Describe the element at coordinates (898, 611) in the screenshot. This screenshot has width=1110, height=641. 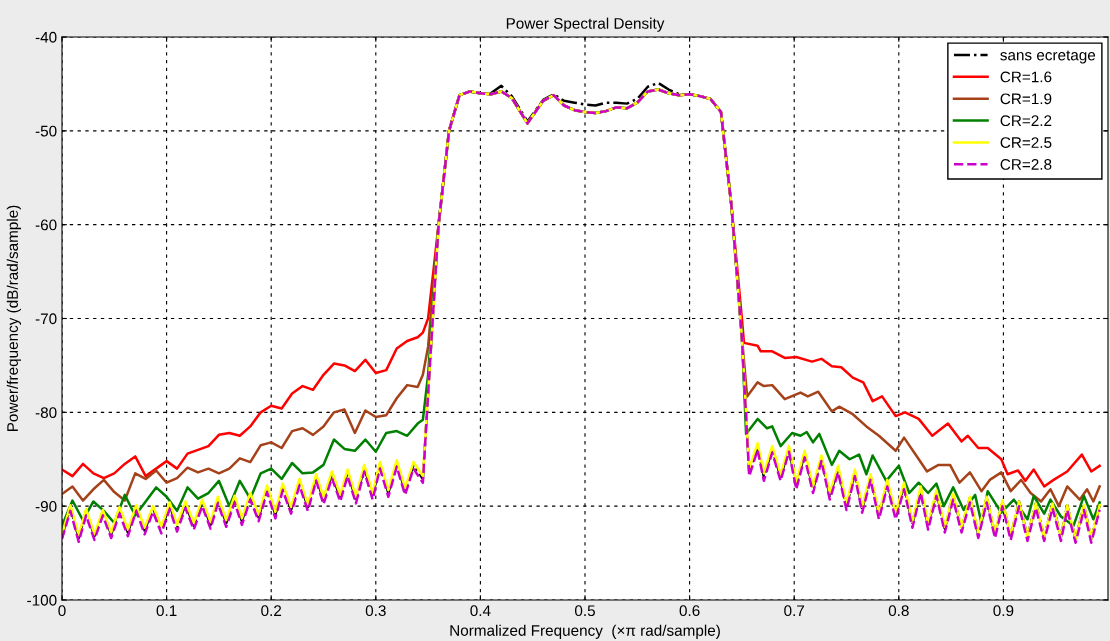
I see `x-tick-label: 0.8` at that location.